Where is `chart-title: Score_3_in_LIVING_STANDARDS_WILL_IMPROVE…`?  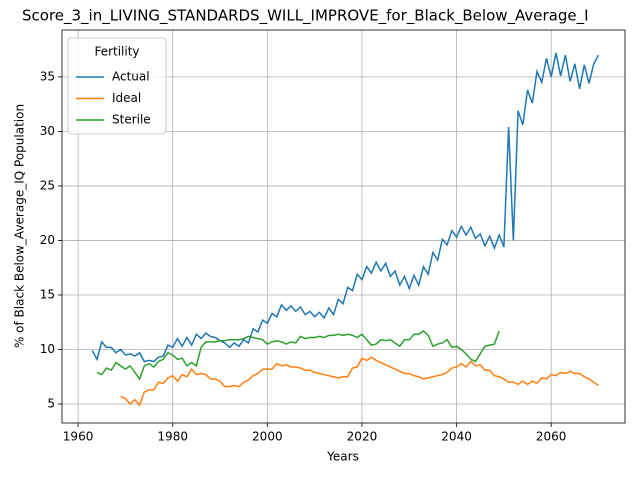 chart-title: Score_3_in_LIVING_STANDARDS_WILL_IMPROVE… is located at coordinates (305, 16).